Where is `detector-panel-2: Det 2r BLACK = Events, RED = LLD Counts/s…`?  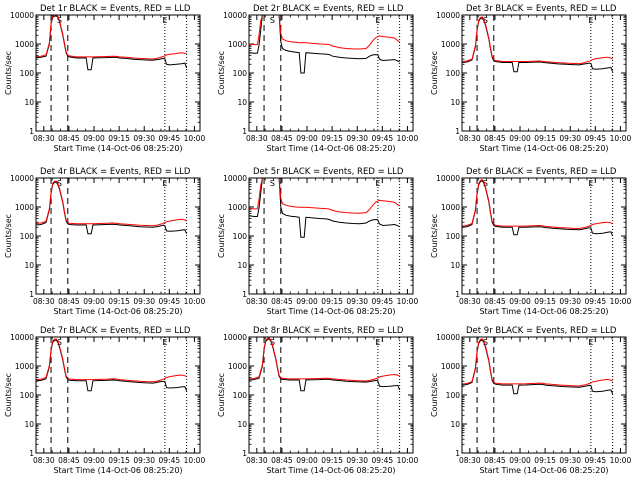 detector-panel-2: Det 2r BLACK = Events, RED = LLD Counts/s… is located at coordinates (317, 78).